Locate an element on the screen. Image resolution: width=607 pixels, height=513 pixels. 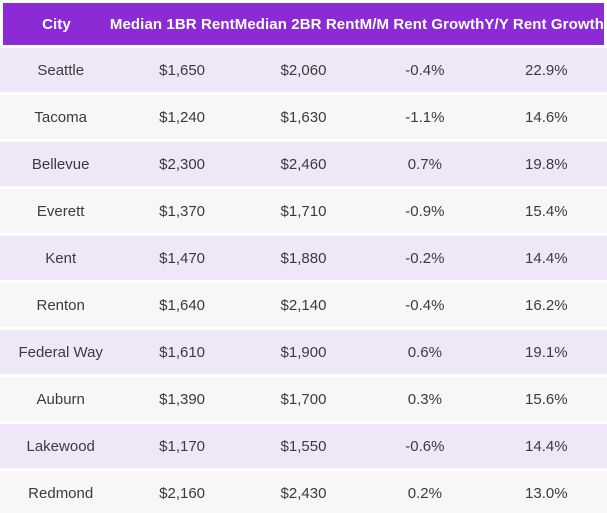
value-cell: $1,390 is located at coordinates (182, 399).